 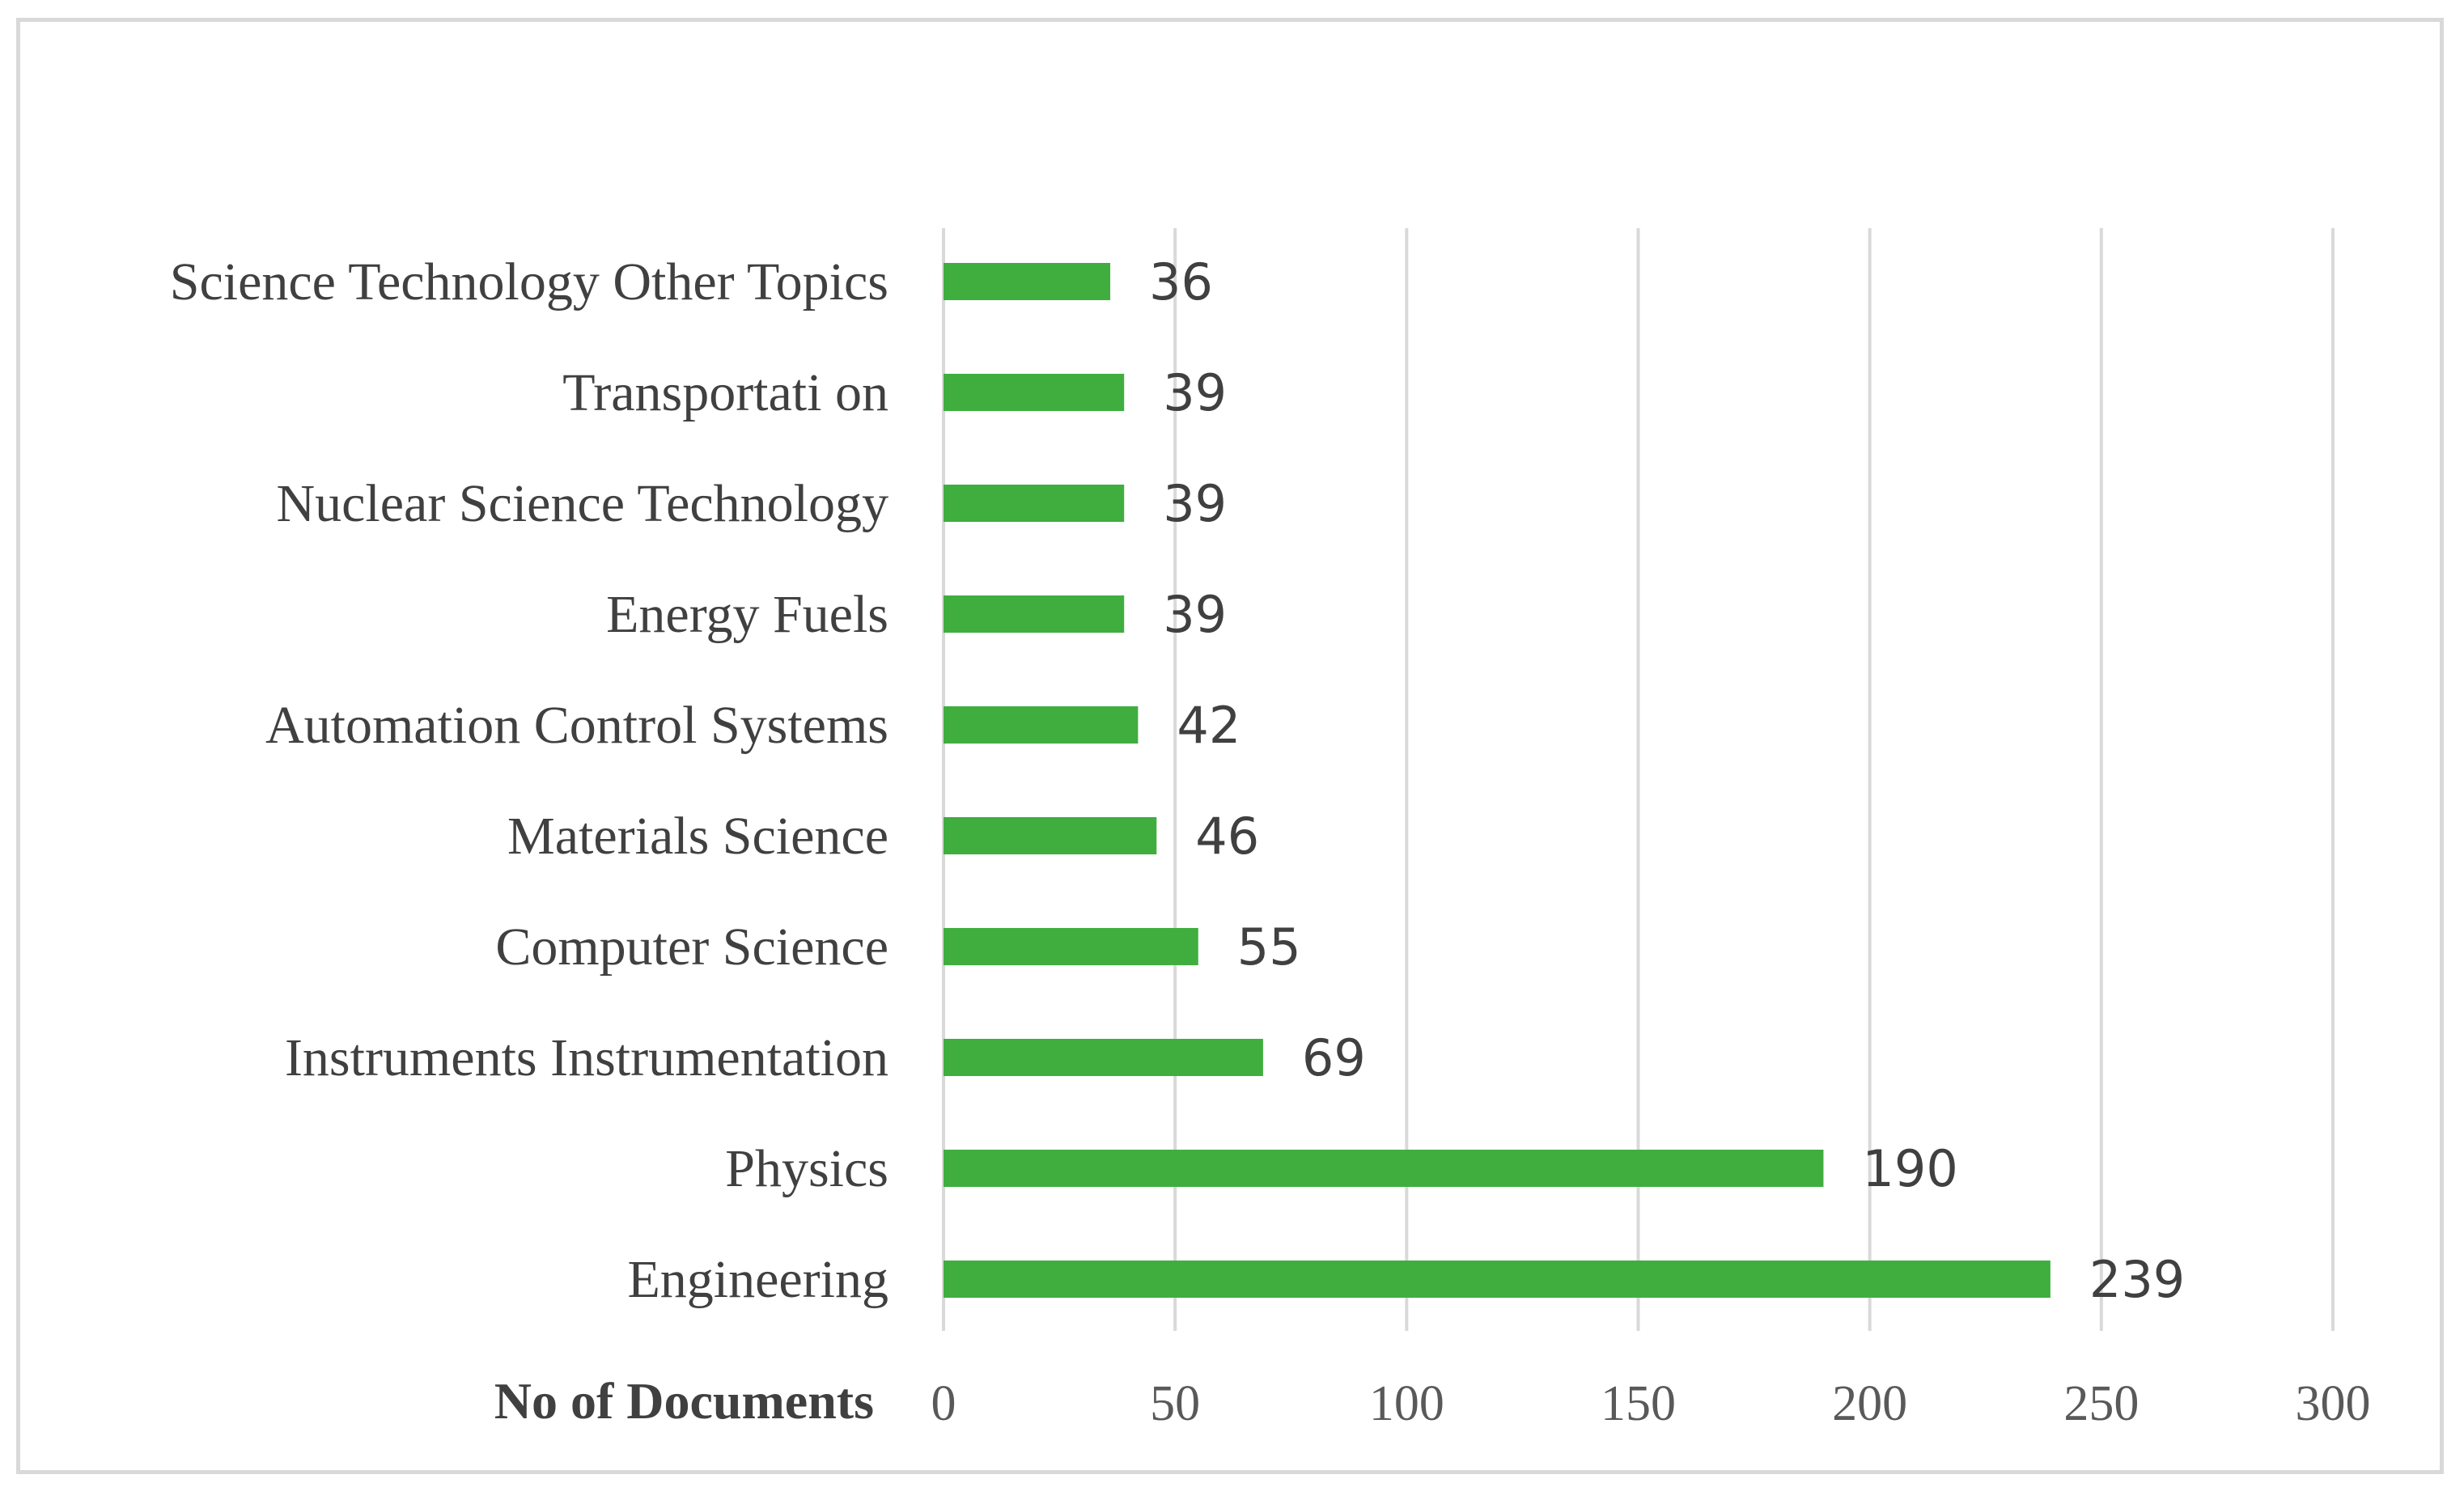 What do you see at coordinates (1175, 1403) in the screenshot?
I see `x-tick-label: 50` at bounding box center [1175, 1403].